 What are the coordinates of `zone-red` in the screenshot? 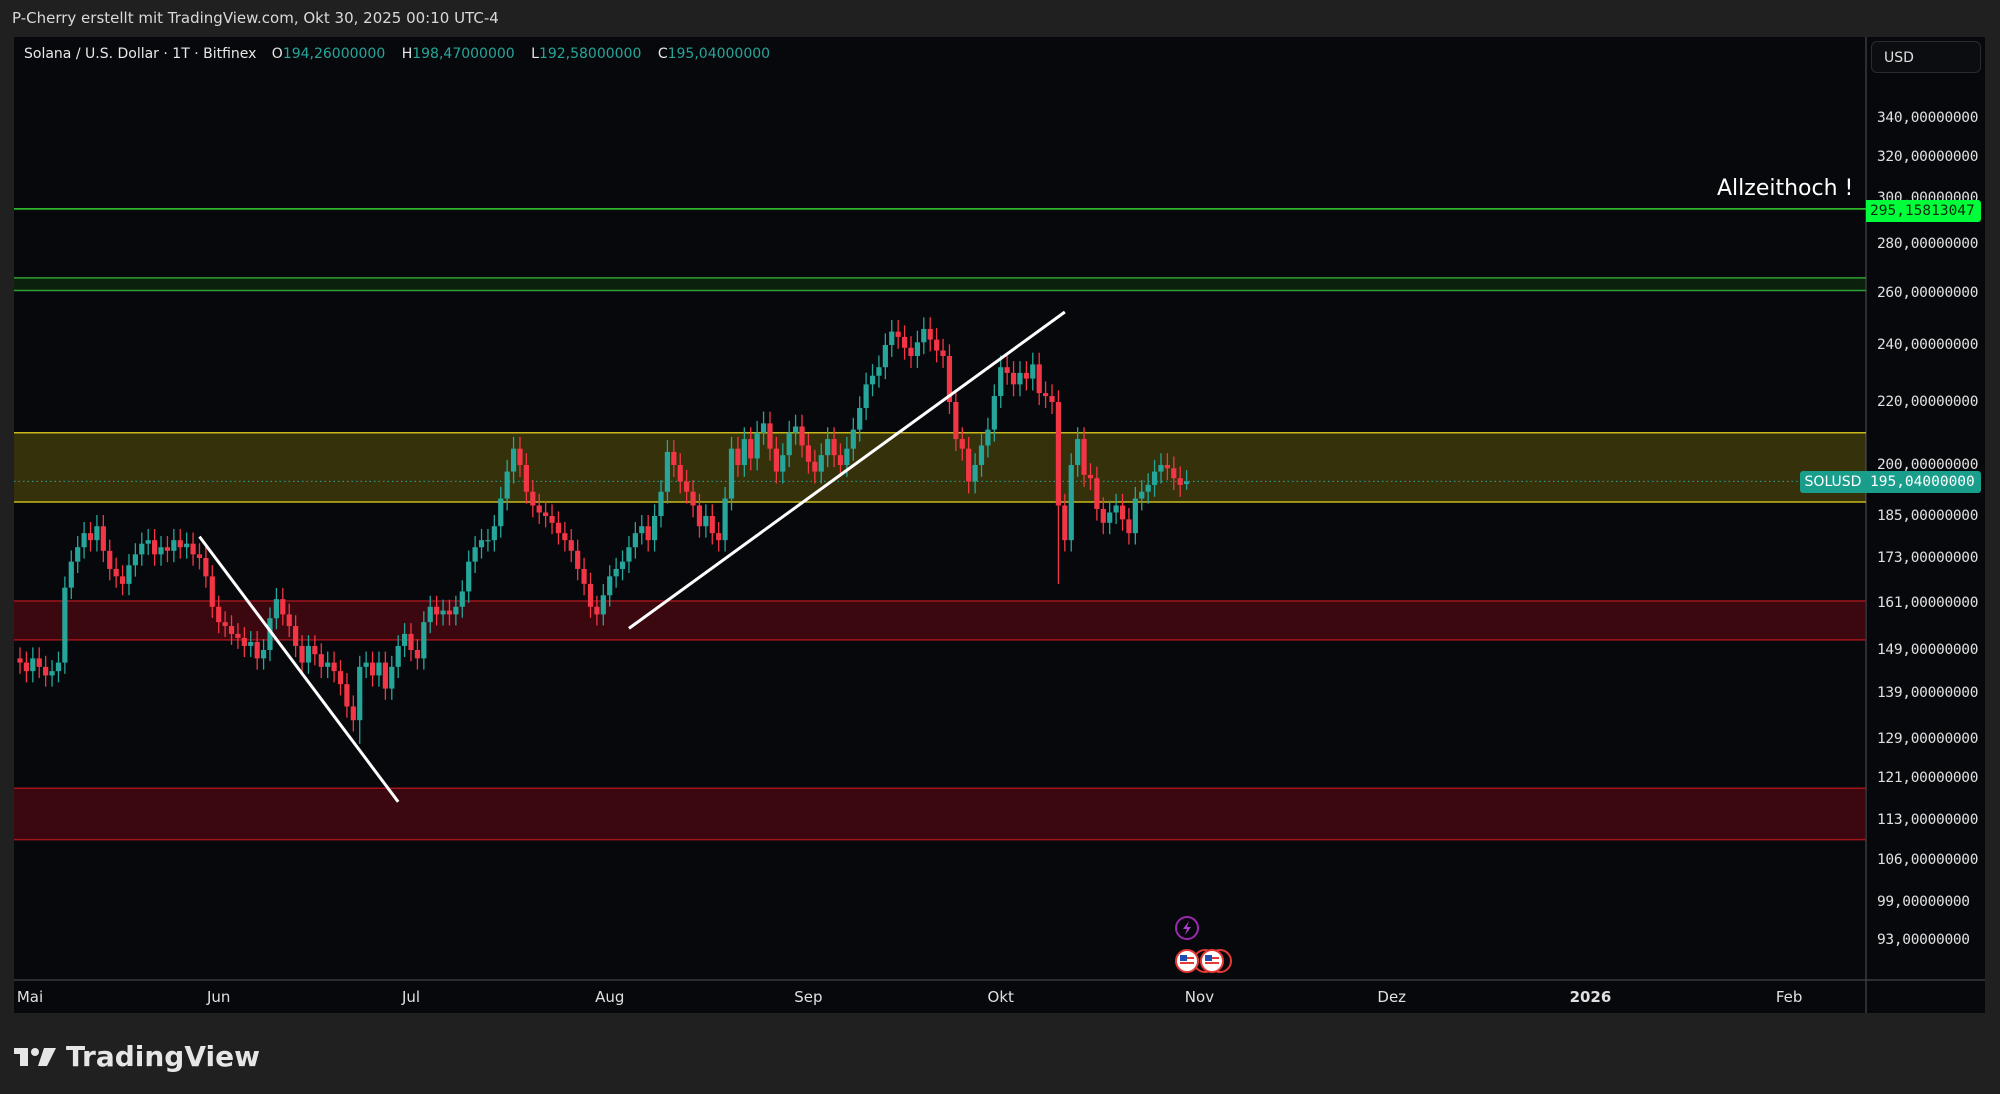 It's located at (940, 620).